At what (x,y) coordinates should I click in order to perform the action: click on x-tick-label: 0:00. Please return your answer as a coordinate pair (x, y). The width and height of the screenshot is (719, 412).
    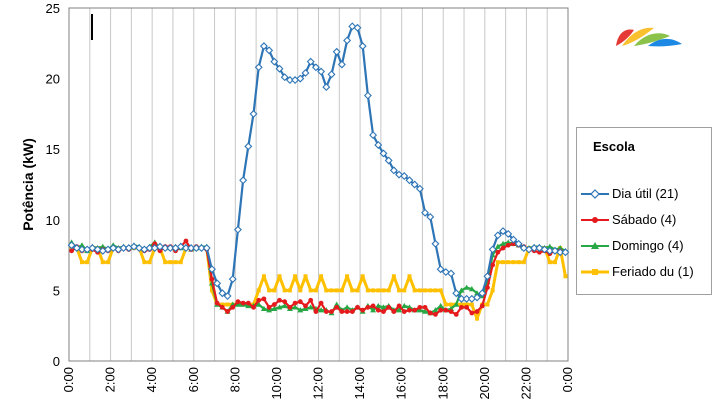
    Looking at the image, I should click on (68, 379).